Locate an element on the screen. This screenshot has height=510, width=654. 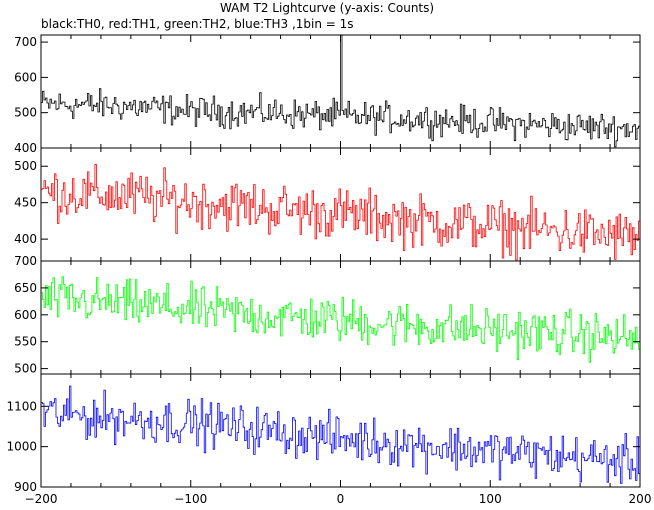
chart-title: WAM T2 Lightcurve (y-axis: Counts) is located at coordinates (327, 8).